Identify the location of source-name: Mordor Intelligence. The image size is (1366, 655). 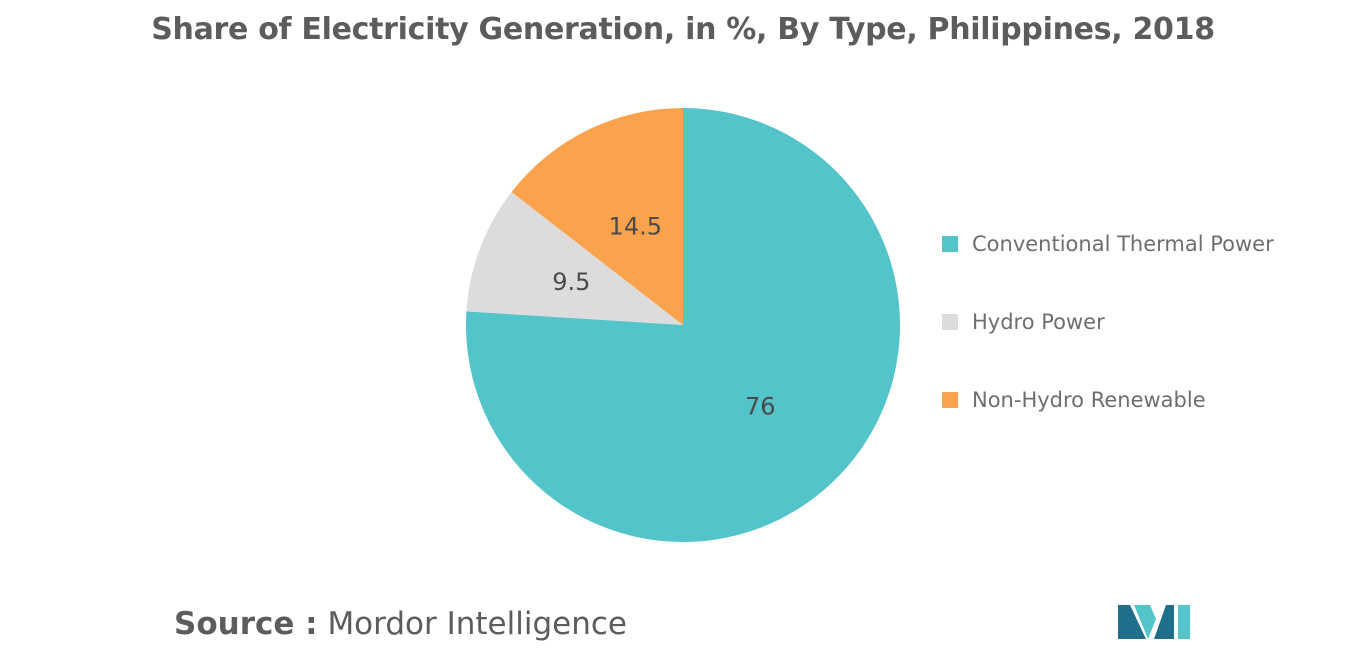
(477, 624).